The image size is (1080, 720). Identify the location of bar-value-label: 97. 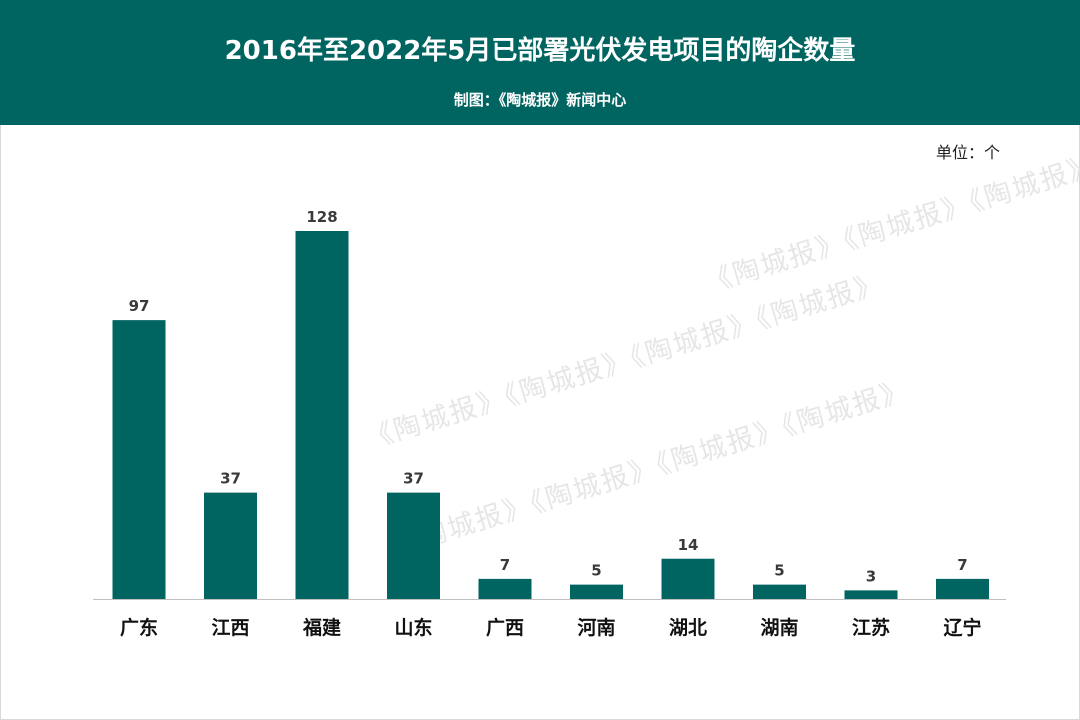
(139, 306).